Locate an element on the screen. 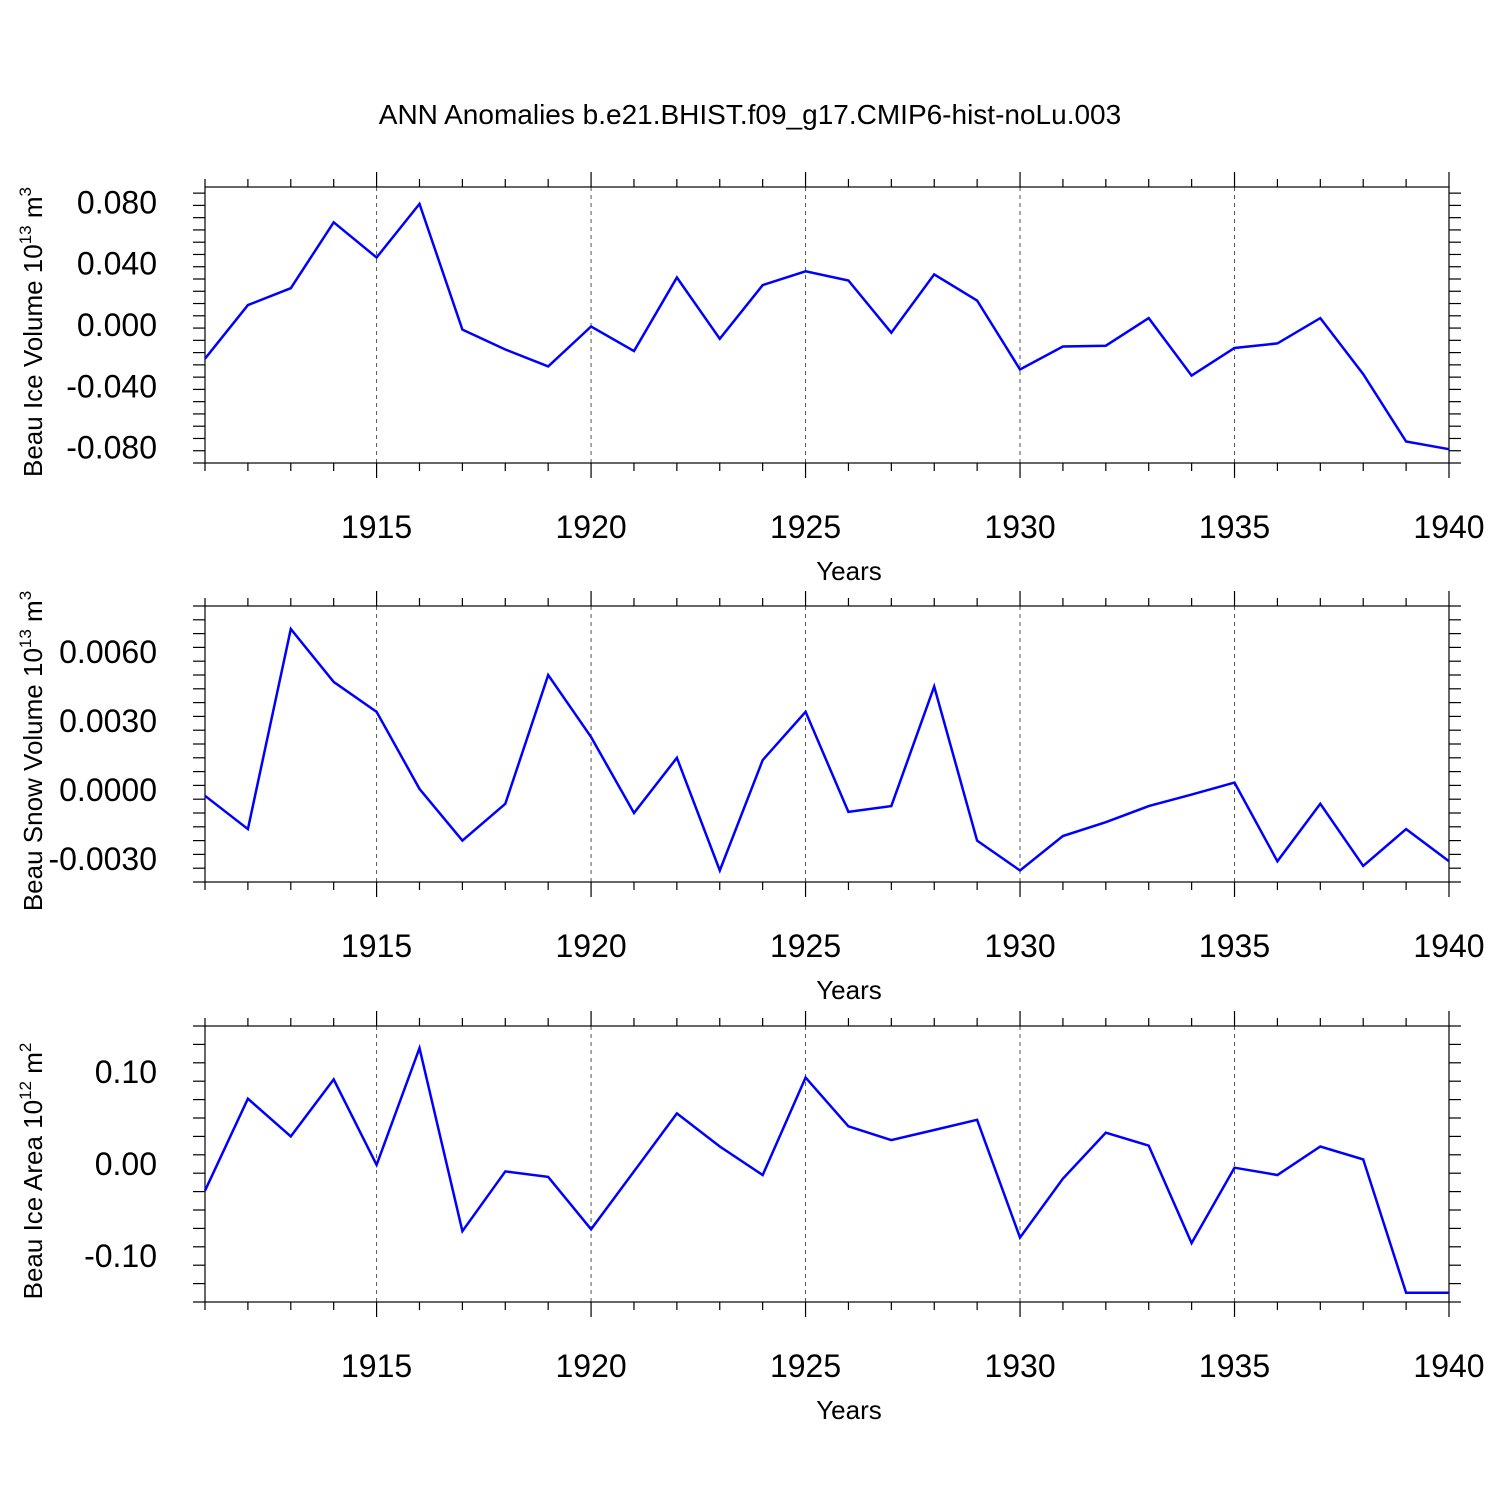 The width and height of the screenshot is (1500, 1505). y-axis-label-unit-exponent: 2 is located at coordinates (25, 1047).